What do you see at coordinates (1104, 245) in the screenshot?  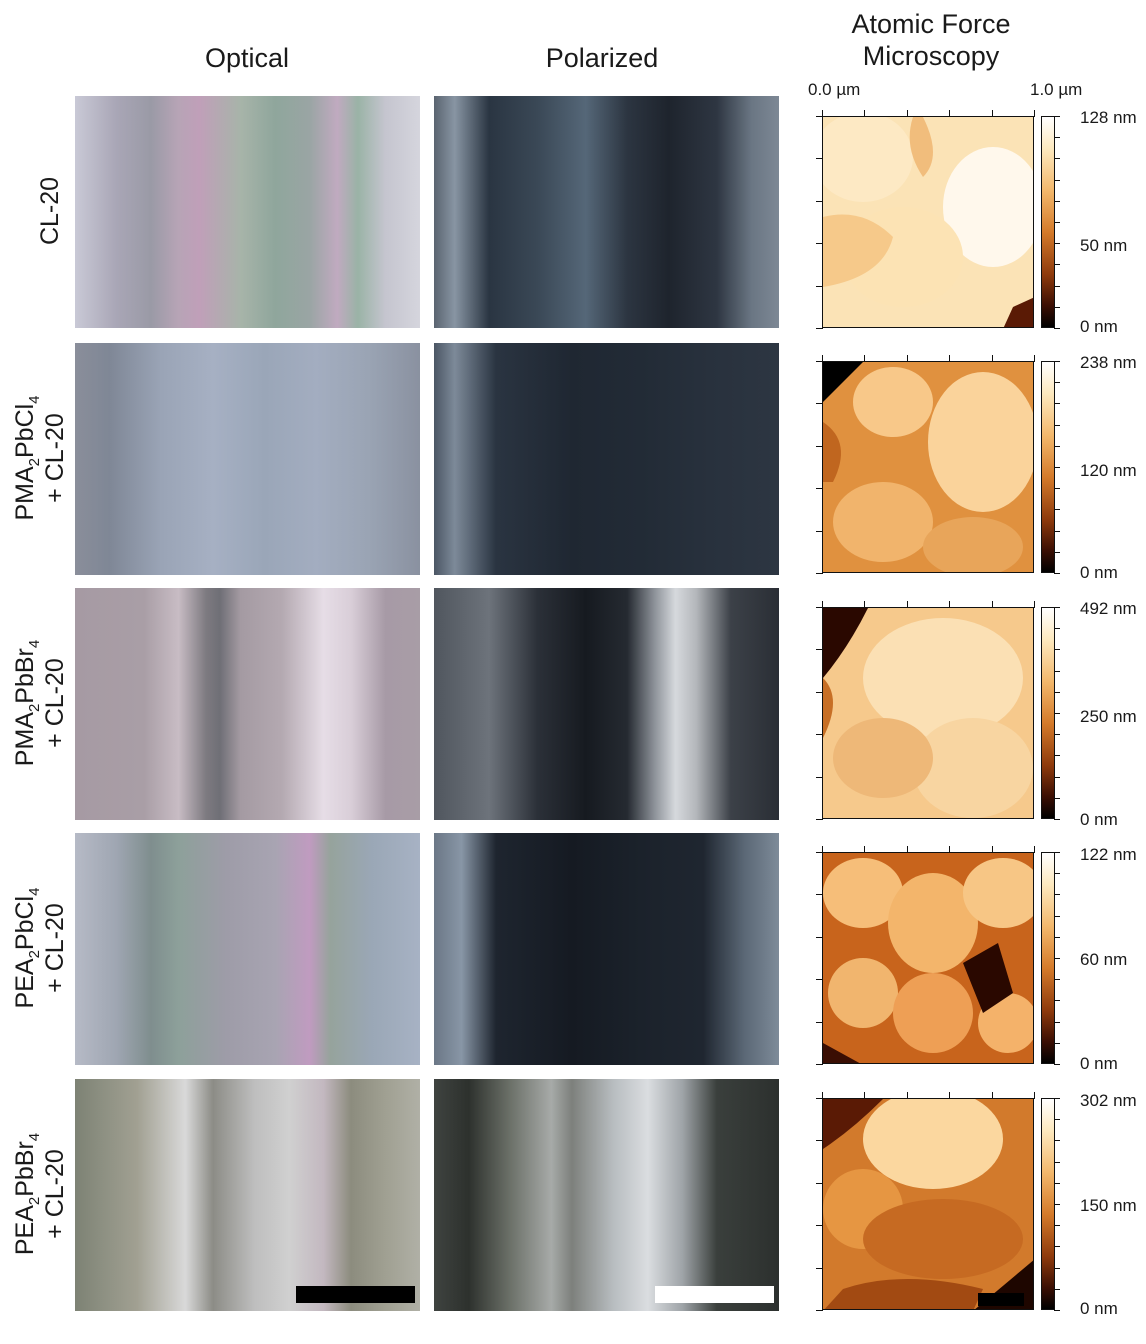 I see `colorbar-mid-label: 50 nm` at bounding box center [1104, 245].